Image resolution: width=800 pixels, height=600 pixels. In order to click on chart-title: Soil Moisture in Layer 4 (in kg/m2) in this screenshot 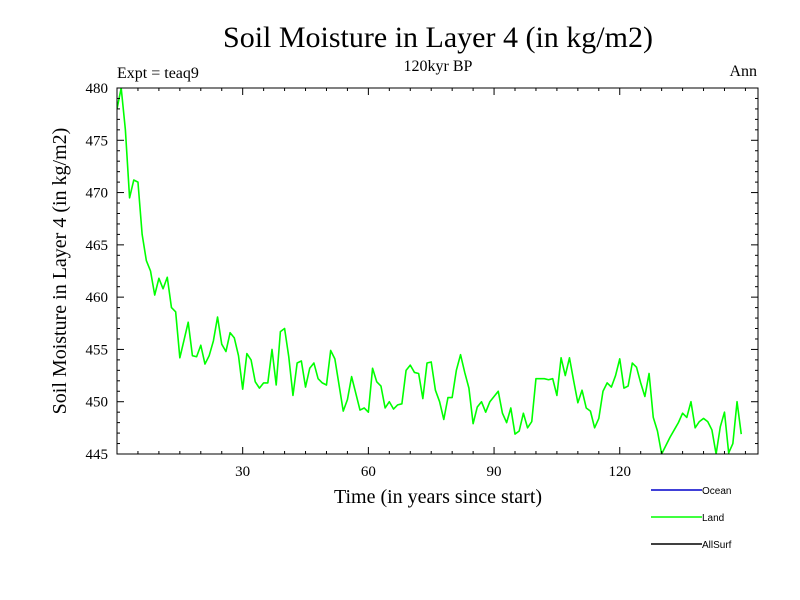, I will do `click(438, 37)`.